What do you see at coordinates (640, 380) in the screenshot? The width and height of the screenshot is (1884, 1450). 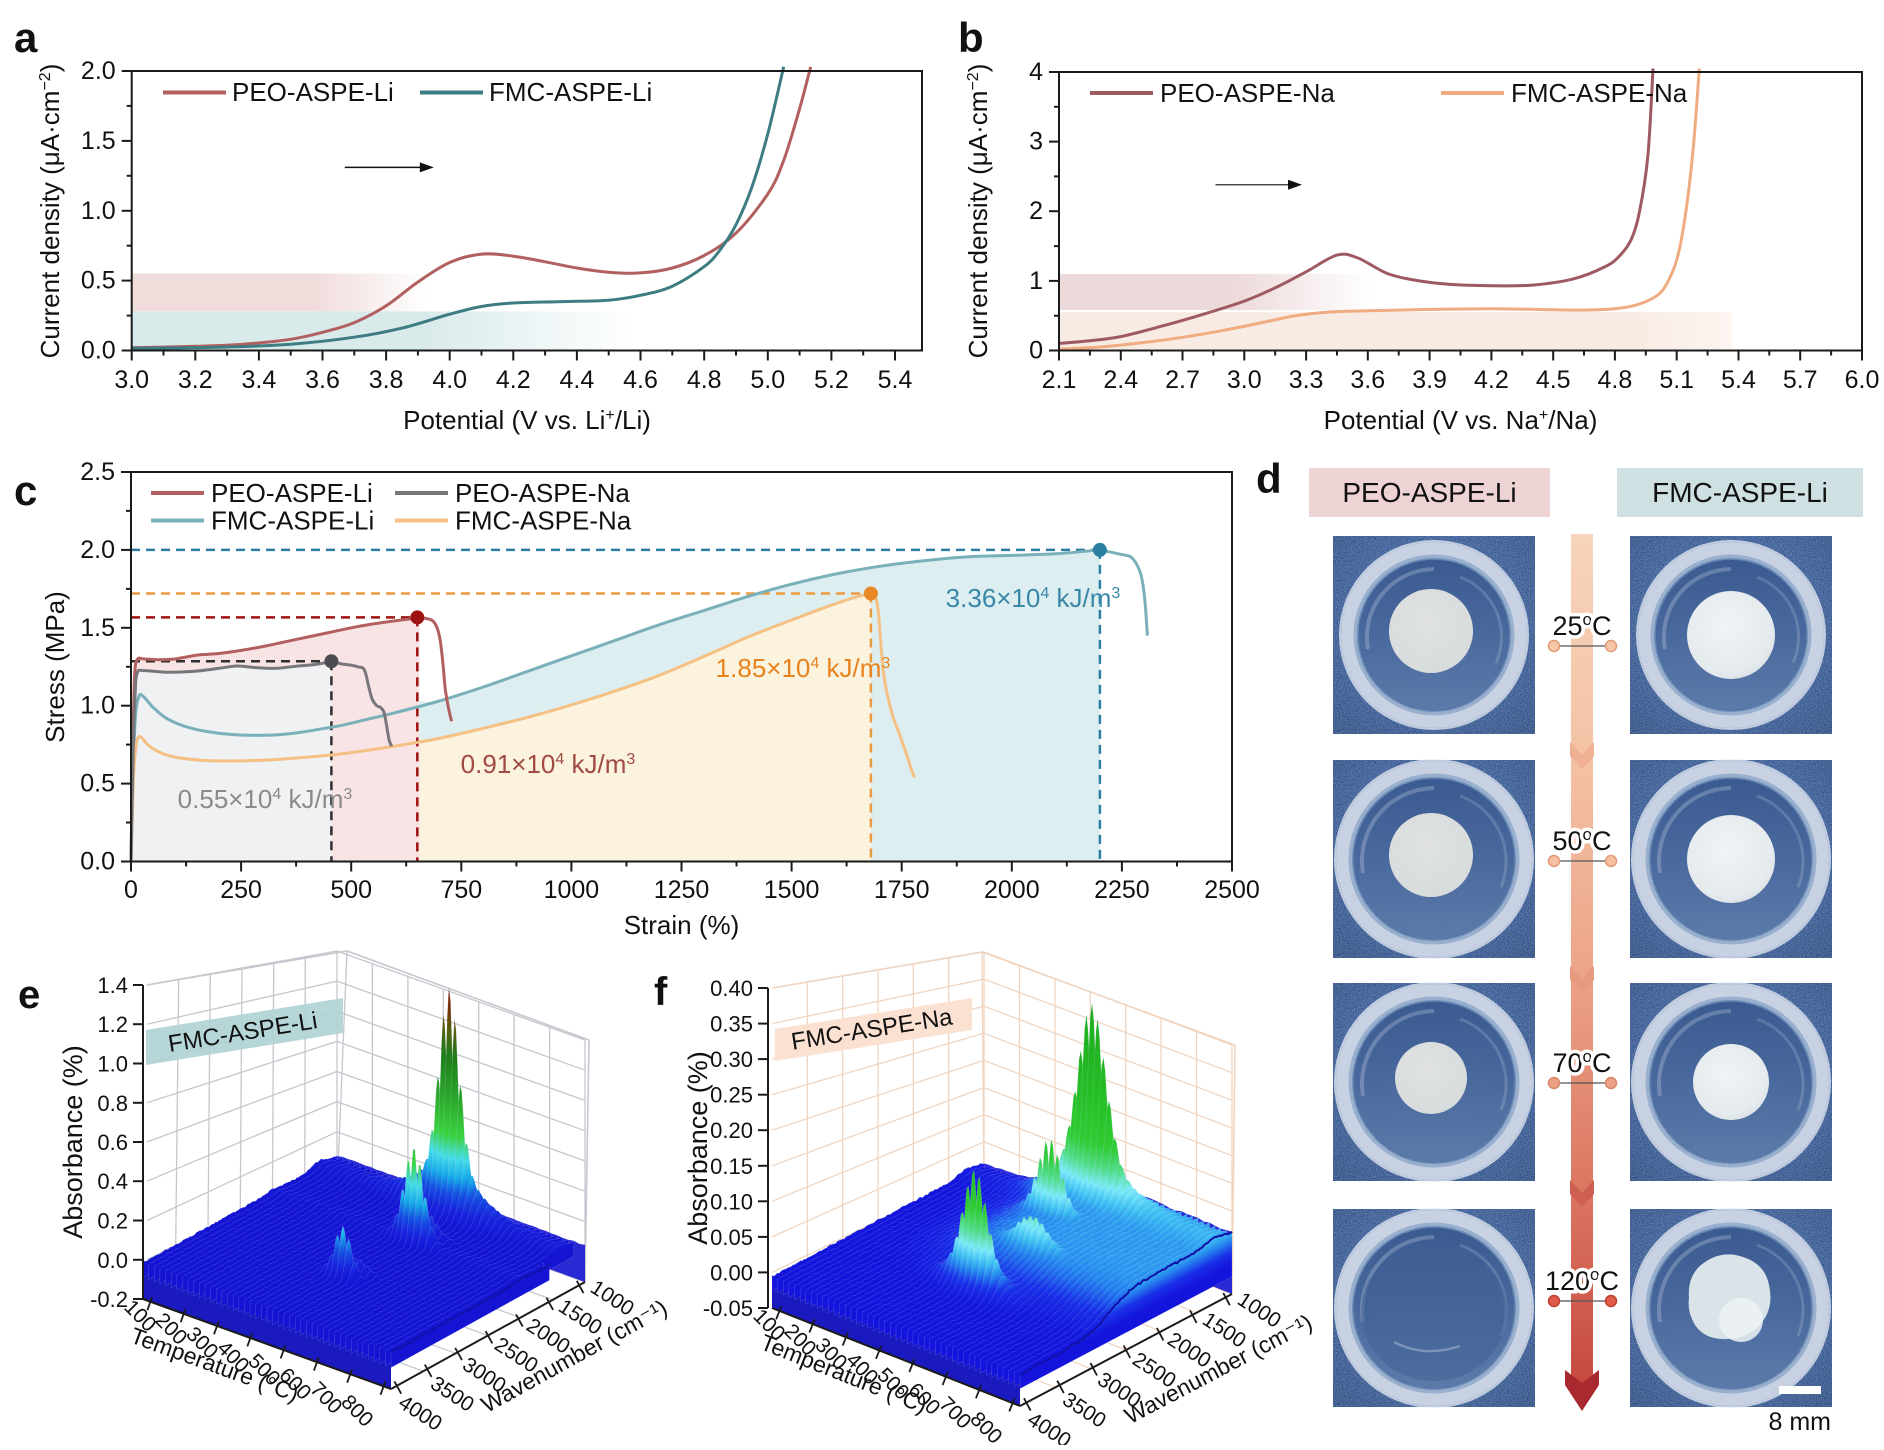 I see `svg-text: 4.6` at bounding box center [640, 380].